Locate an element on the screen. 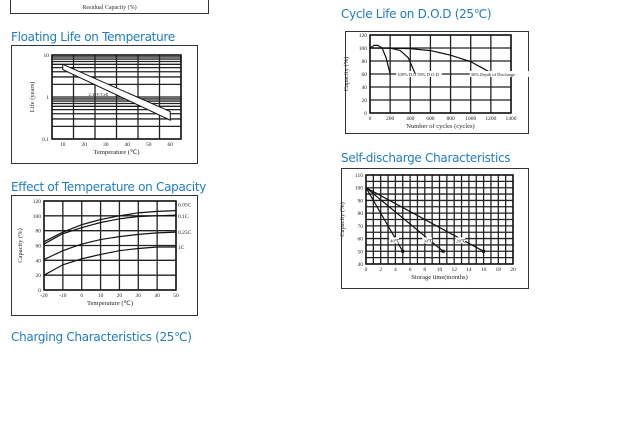 The image size is (640, 425). self-discharge-y-tick-label: 70 is located at coordinates (361, 227).